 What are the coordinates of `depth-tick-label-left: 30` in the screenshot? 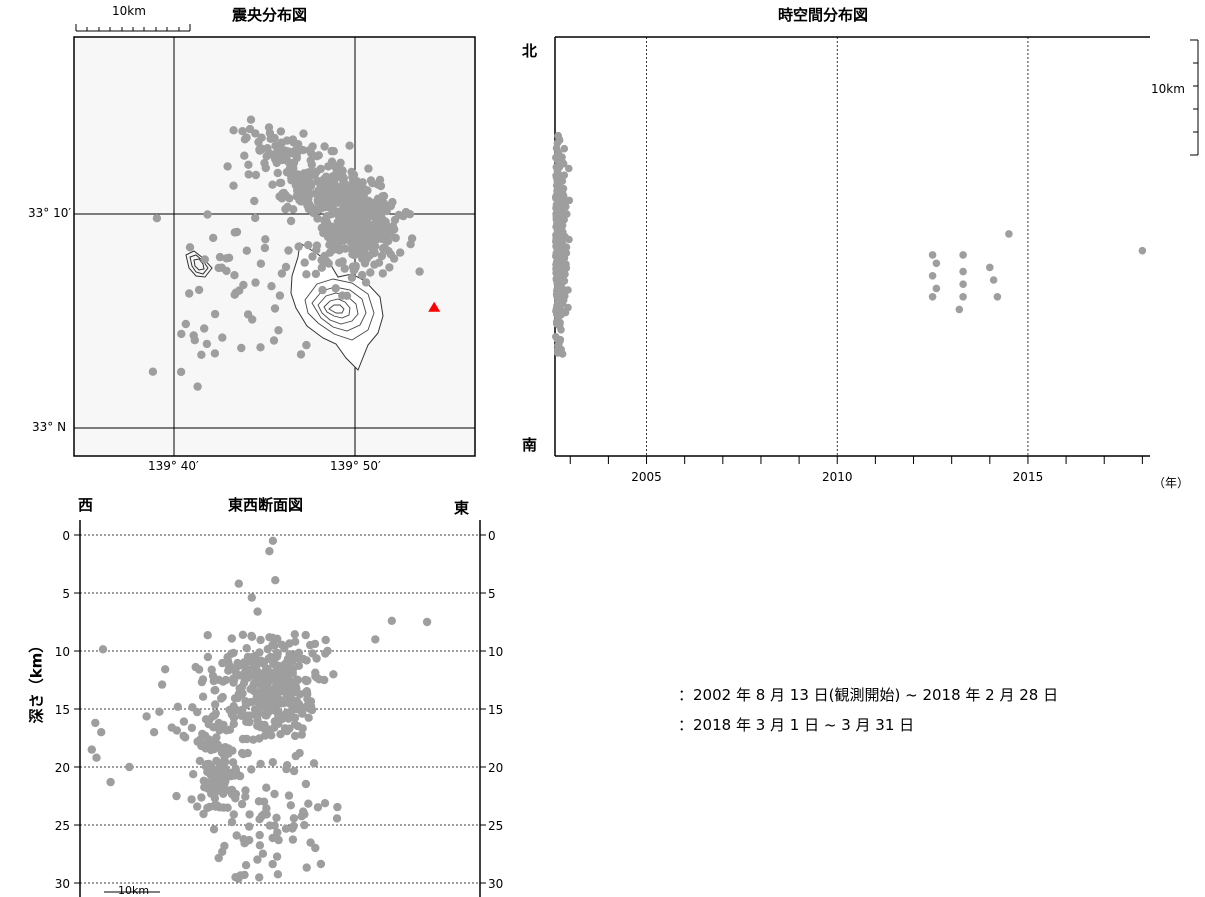 It's located at (62, 884).